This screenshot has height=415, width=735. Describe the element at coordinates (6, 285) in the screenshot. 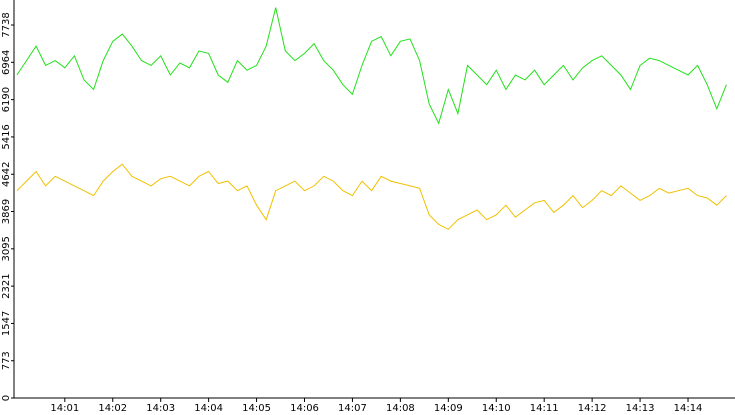

I see `y-tick-label: 2321` at that location.